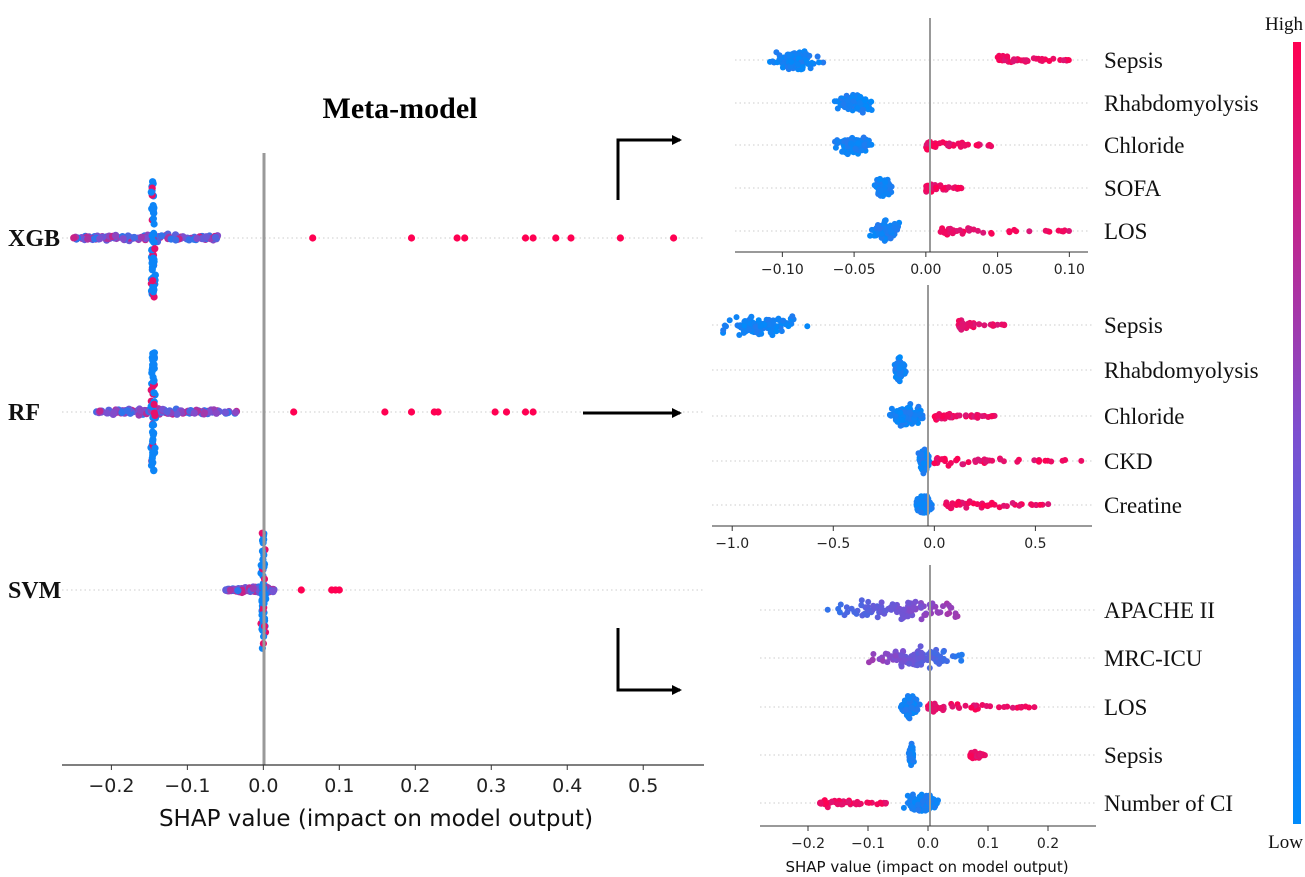  Describe the element at coordinates (376, 819) in the screenshot. I see `meta-x-axis-label: SHAP value (impact on model output)` at that location.